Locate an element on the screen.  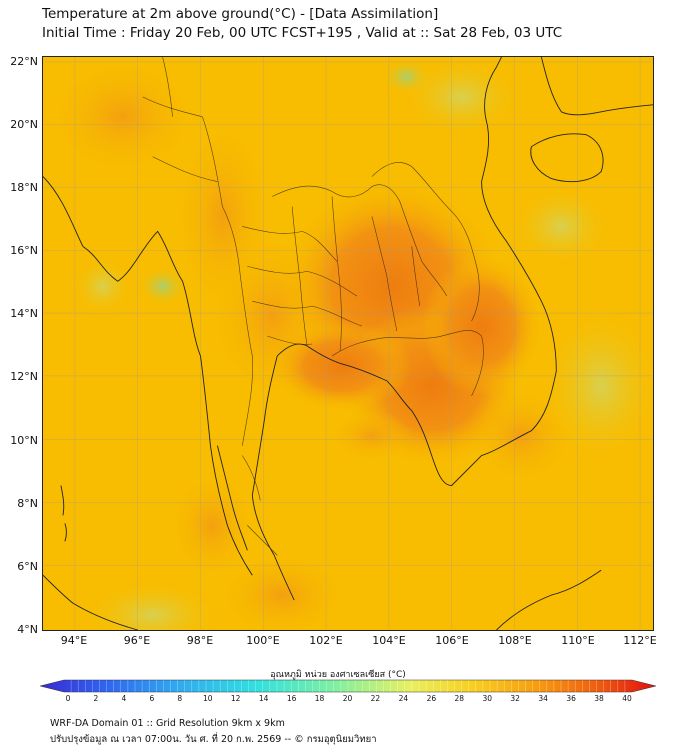
colorbar-tick-label: 18 is located at coordinates (319, 698).